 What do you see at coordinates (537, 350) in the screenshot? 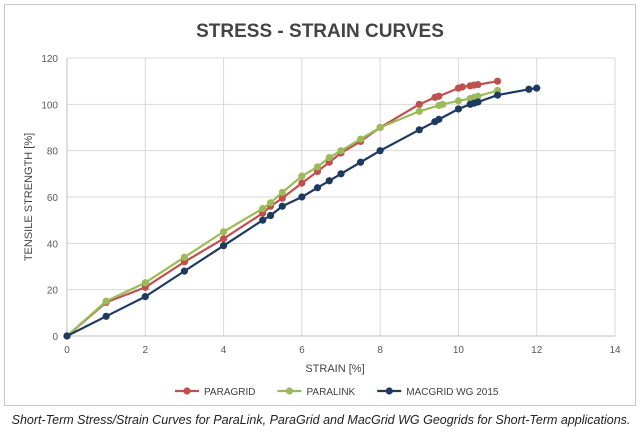
I see `x-tick-label: 12` at bounding box center [537, 350].